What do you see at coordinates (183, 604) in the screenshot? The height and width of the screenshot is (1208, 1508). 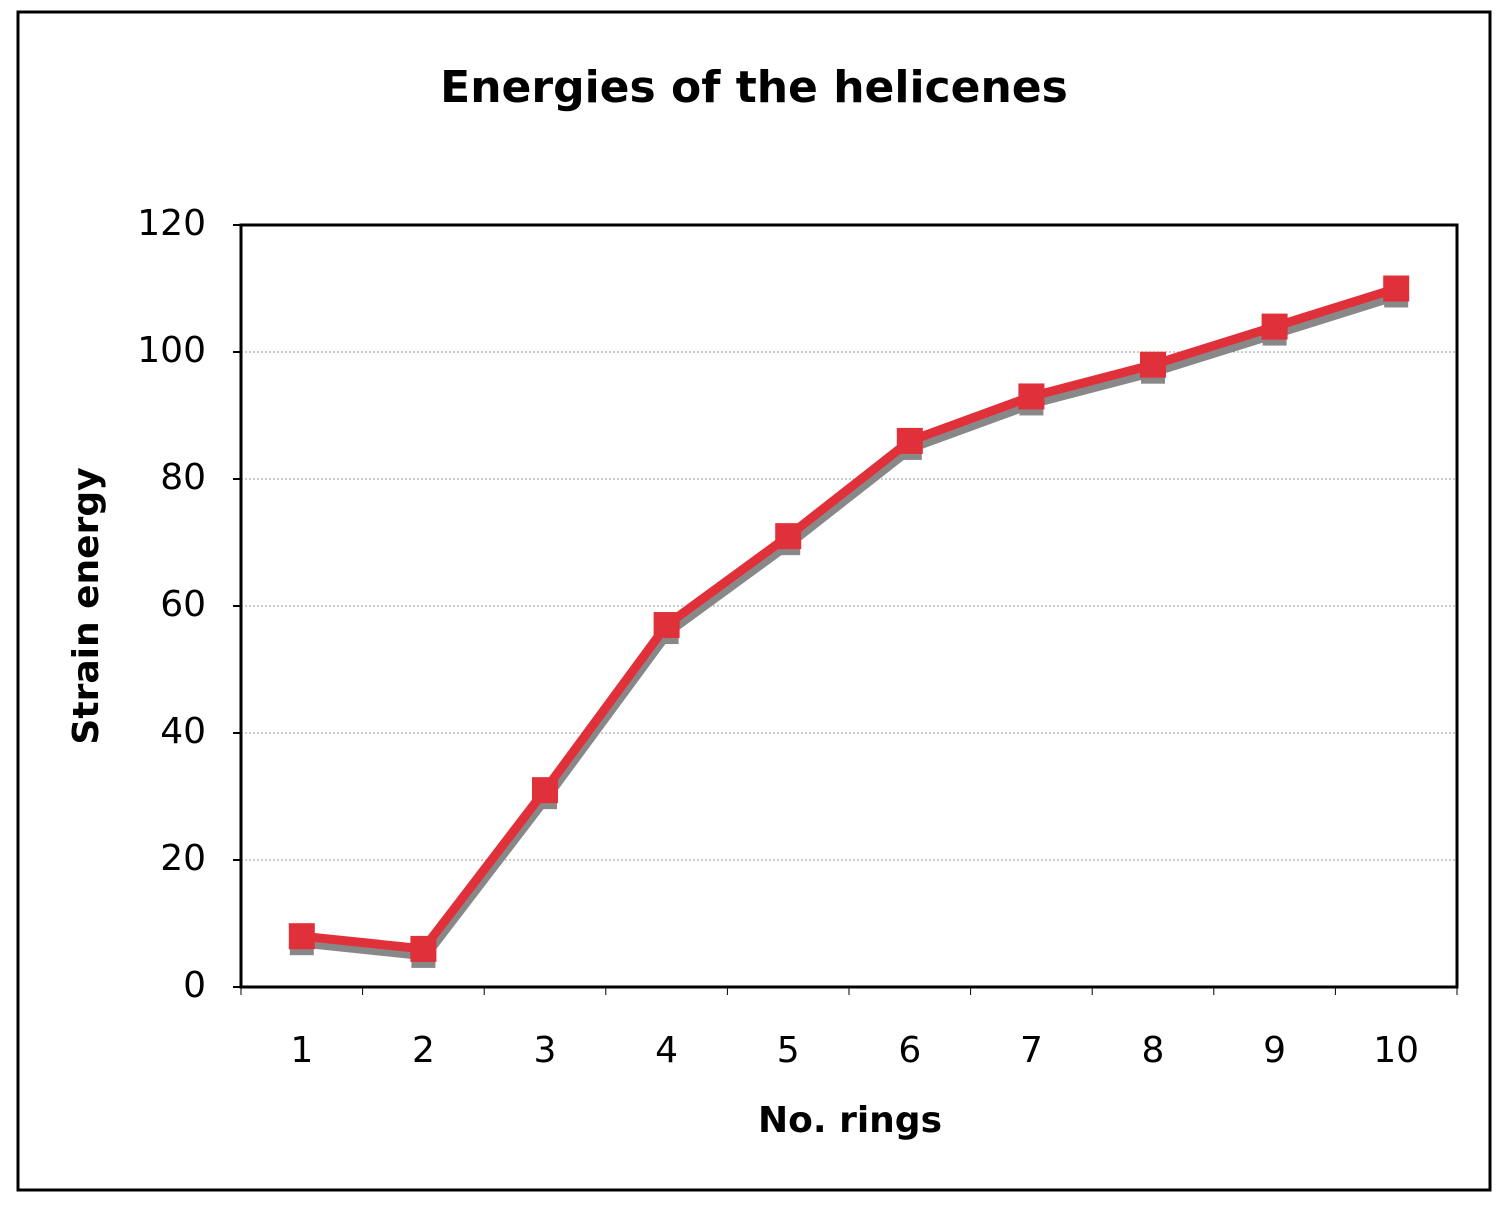 I see `y-tick-label: 60` at bounding box center [183, 604].